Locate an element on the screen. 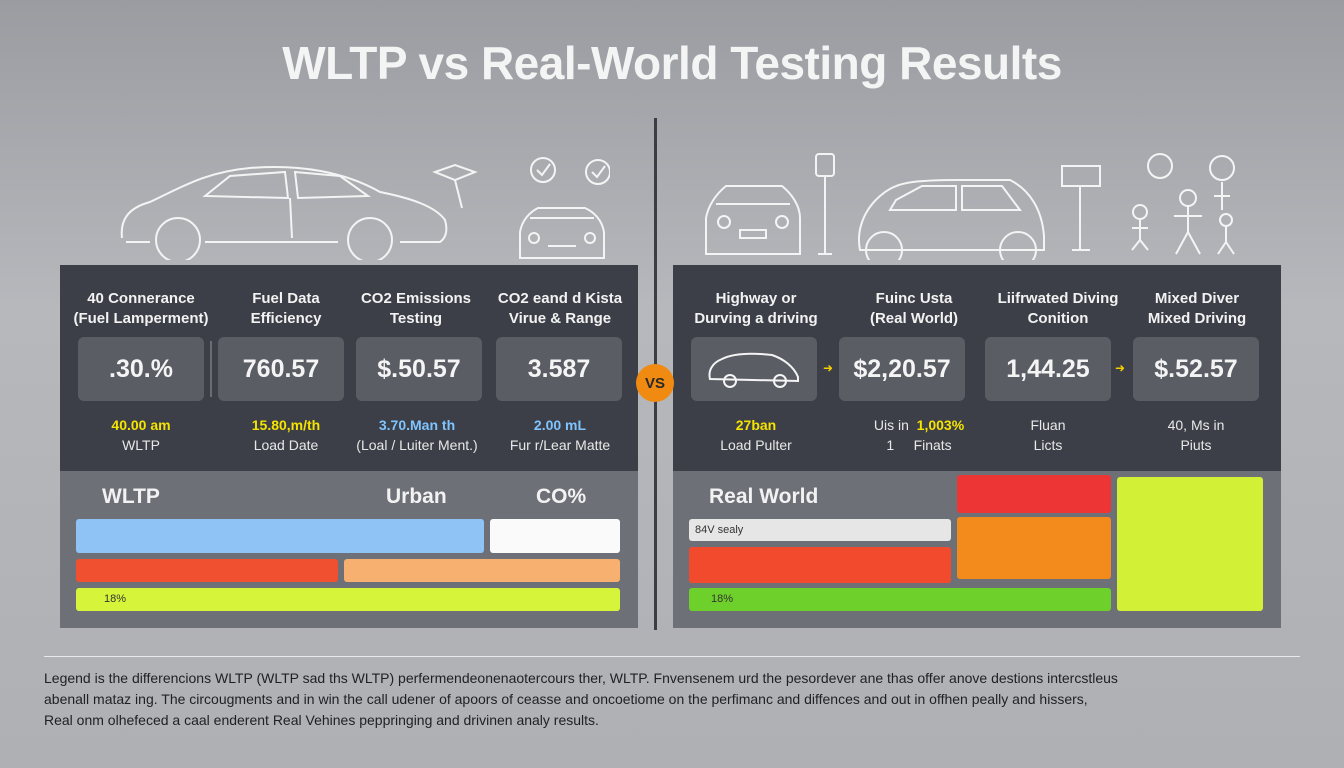  header-line: Virue & Range is located at coordinates (560, 318).